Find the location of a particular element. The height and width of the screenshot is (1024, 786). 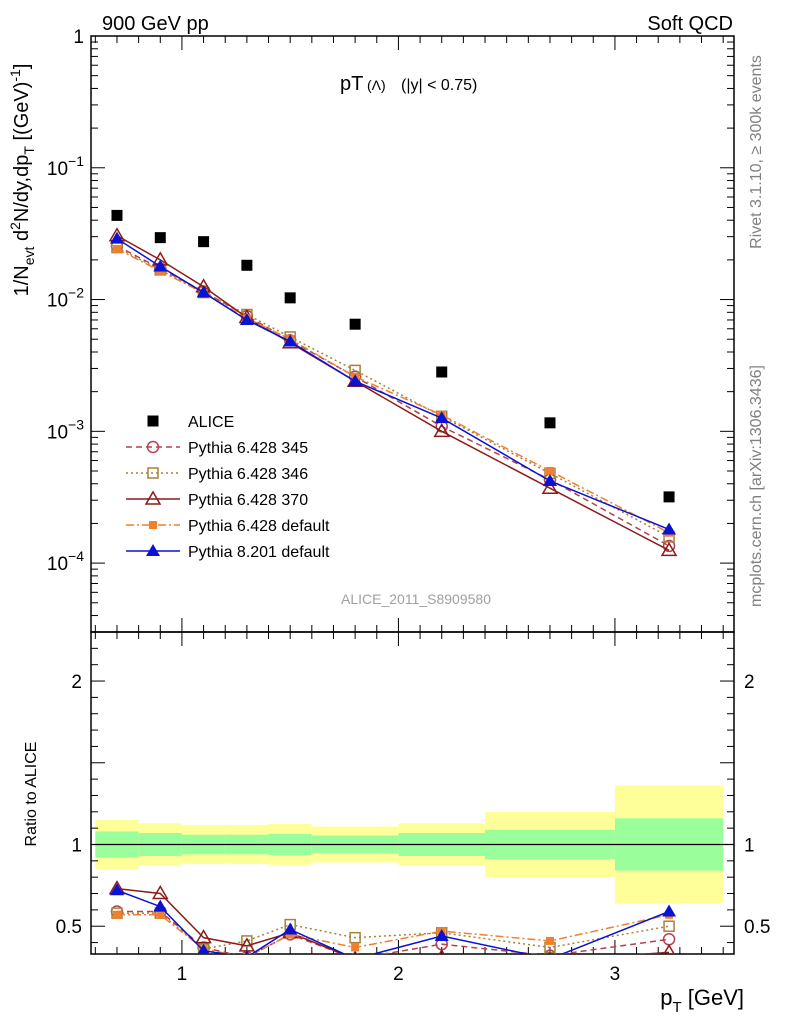

y-tick-label-ratio: 2 is located at coordinates (76, 682).